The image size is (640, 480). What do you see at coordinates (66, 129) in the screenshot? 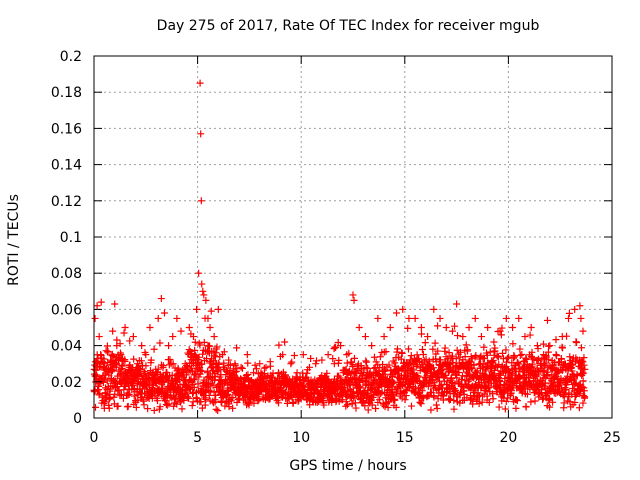
I see `y-tick-label: 0.16` at bounding box center [66, 129].